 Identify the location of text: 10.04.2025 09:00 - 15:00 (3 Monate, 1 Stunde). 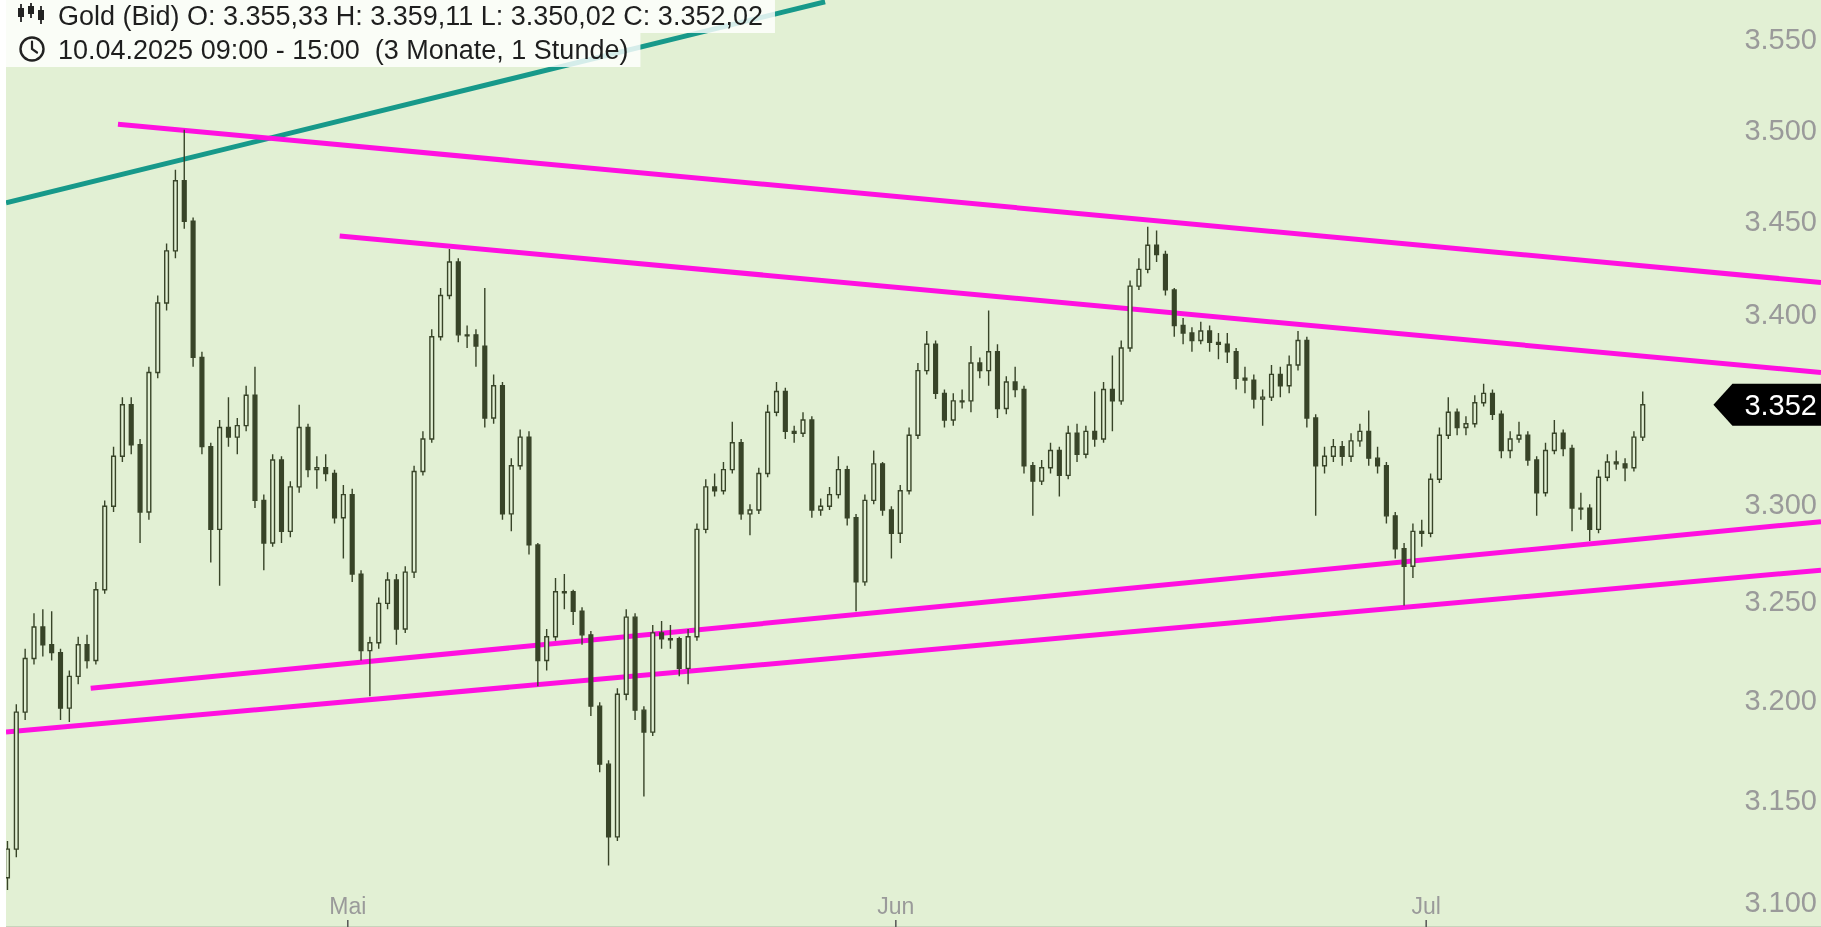
(343, 50).